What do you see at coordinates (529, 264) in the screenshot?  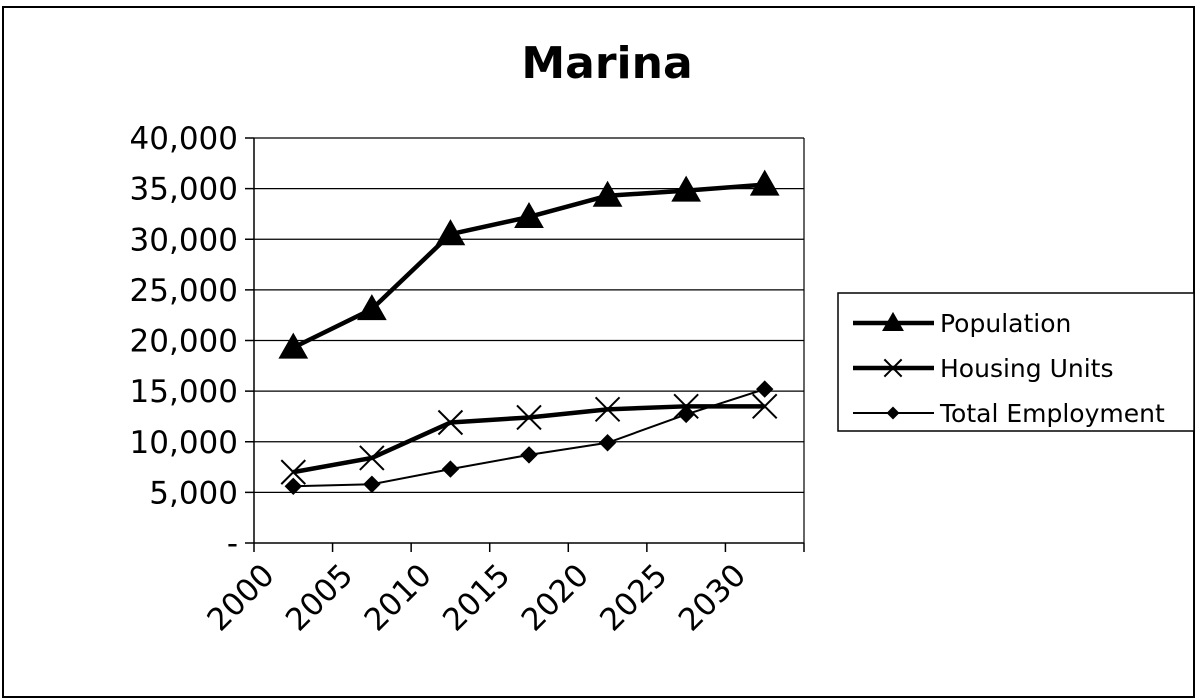 I see `series-population` at bounding box center [529, 264].